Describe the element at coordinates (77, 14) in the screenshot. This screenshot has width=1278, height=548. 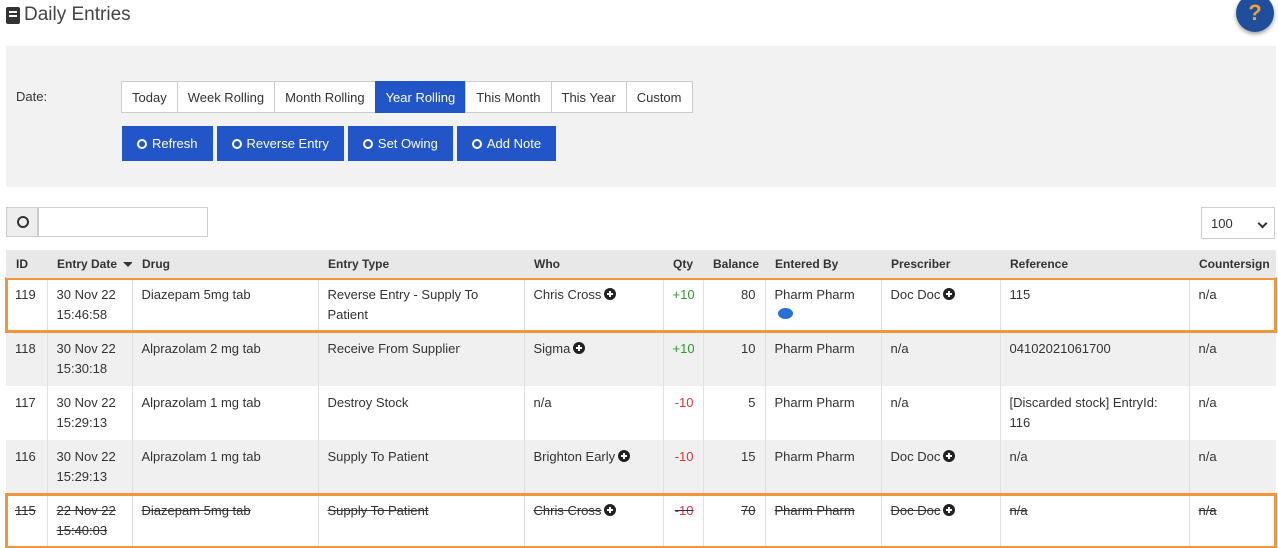
I see `title-text: Daily Entries` at that location.